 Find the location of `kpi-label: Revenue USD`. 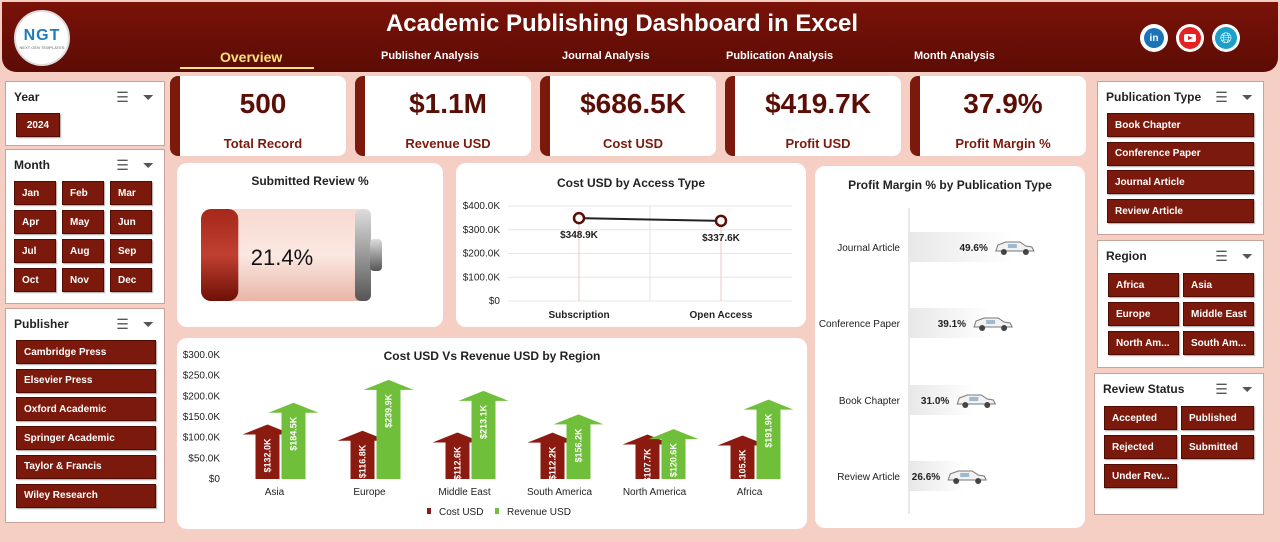

kpi-label: Revenue USD is located at coordinates (448, 143).